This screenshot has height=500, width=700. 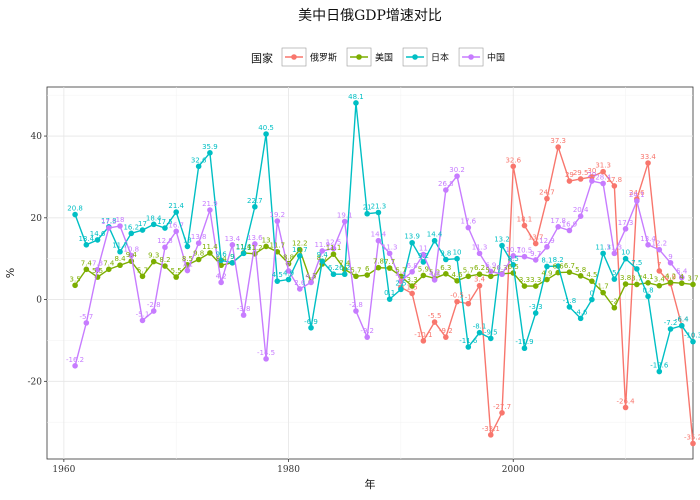 I want to click on series-俄罗斯-data-label: 33.4, so click(x=648, y=157).